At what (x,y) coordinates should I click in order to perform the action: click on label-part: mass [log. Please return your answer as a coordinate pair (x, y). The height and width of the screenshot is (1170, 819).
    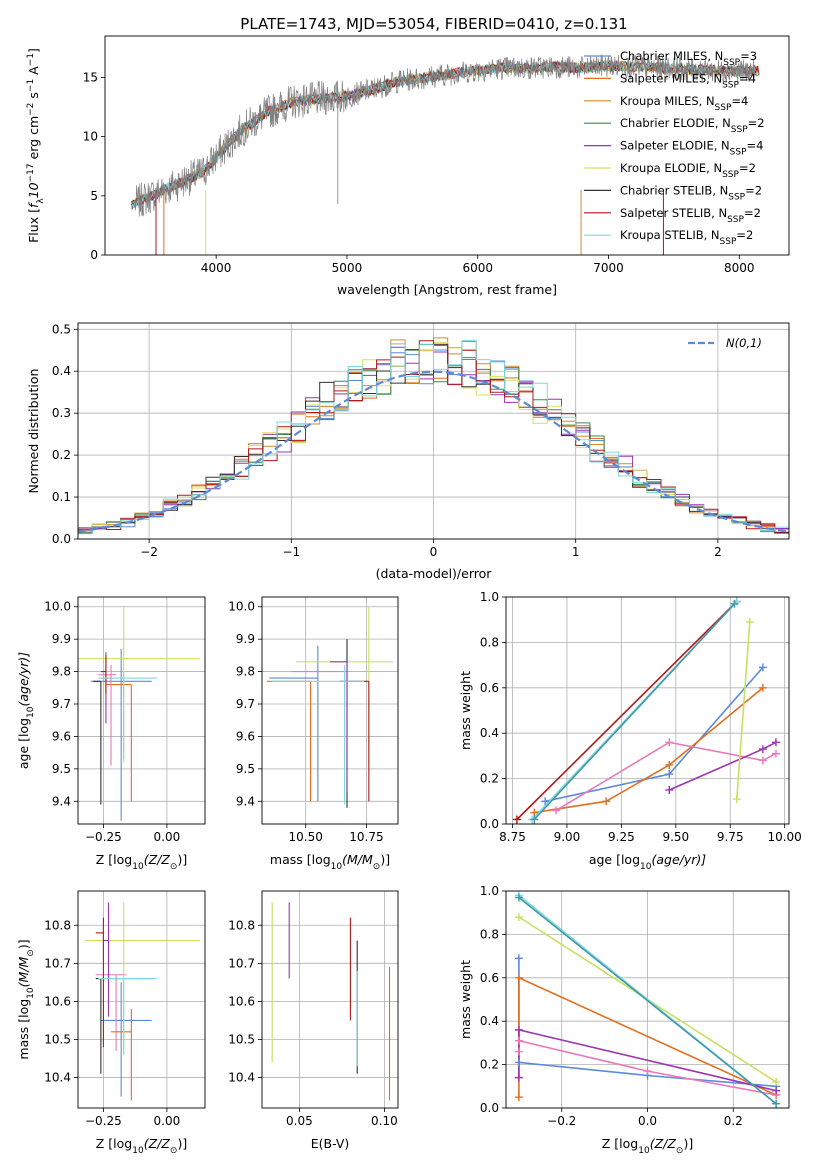
    Looking at the image, I should click on (23, 1029).